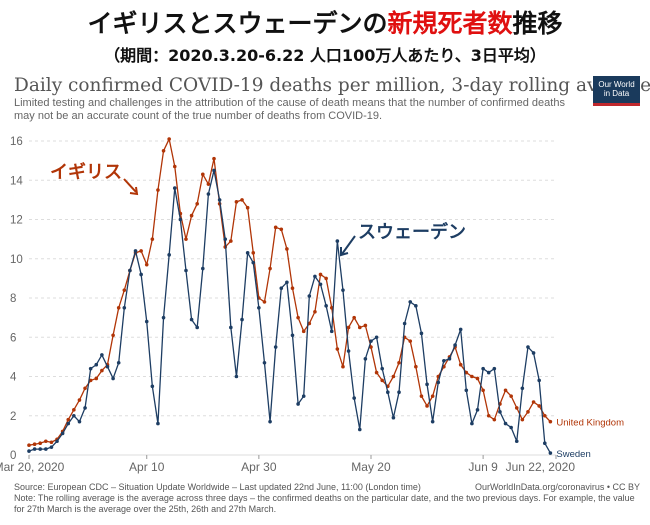 The height and width of the screenshot is (525, 650). What do you see at coordinates (134, 191) in the screenshot?
I see `annotation-arrowhead-uk` at bounding box center [134, 191].